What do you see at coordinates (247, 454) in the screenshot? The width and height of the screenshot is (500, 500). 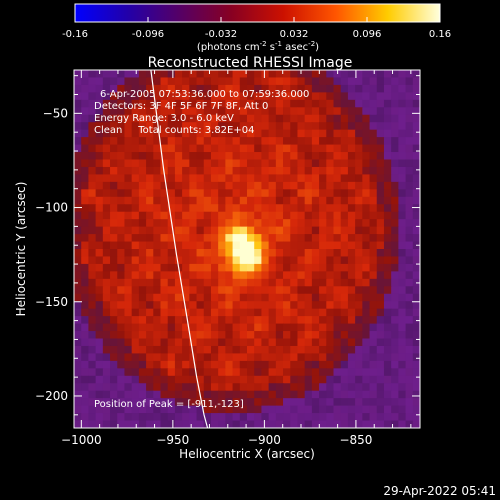 I see `x-axis-label: Heliocentric X (arcsec)` at bounding box center [247, 454].